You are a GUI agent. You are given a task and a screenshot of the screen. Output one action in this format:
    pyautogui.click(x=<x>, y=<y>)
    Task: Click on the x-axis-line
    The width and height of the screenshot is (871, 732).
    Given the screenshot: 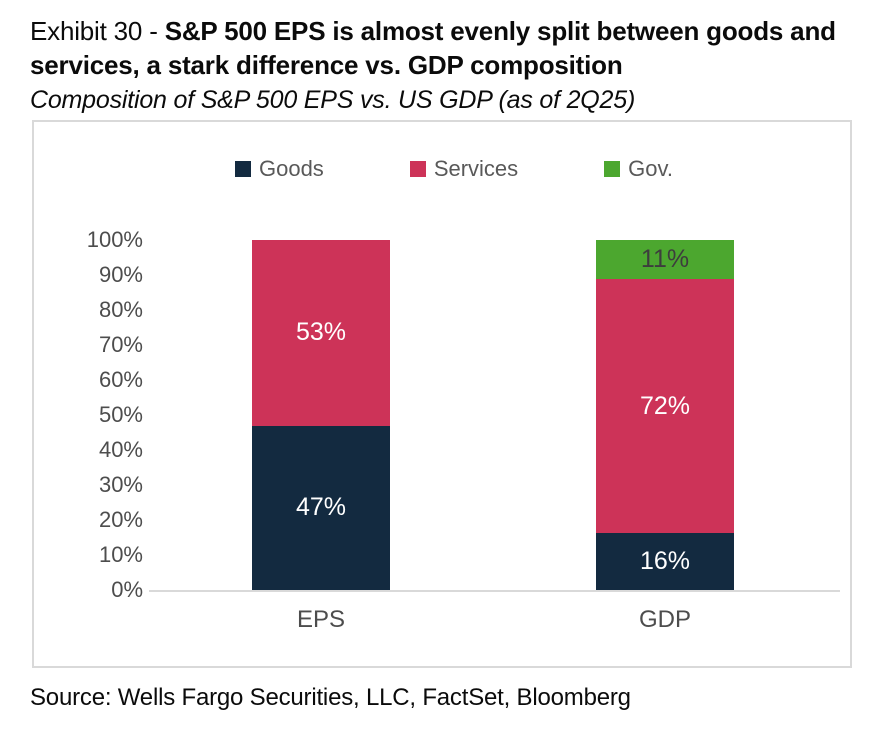 What is the action you would take?
    pyautogui.click(x=494, y=591)
    